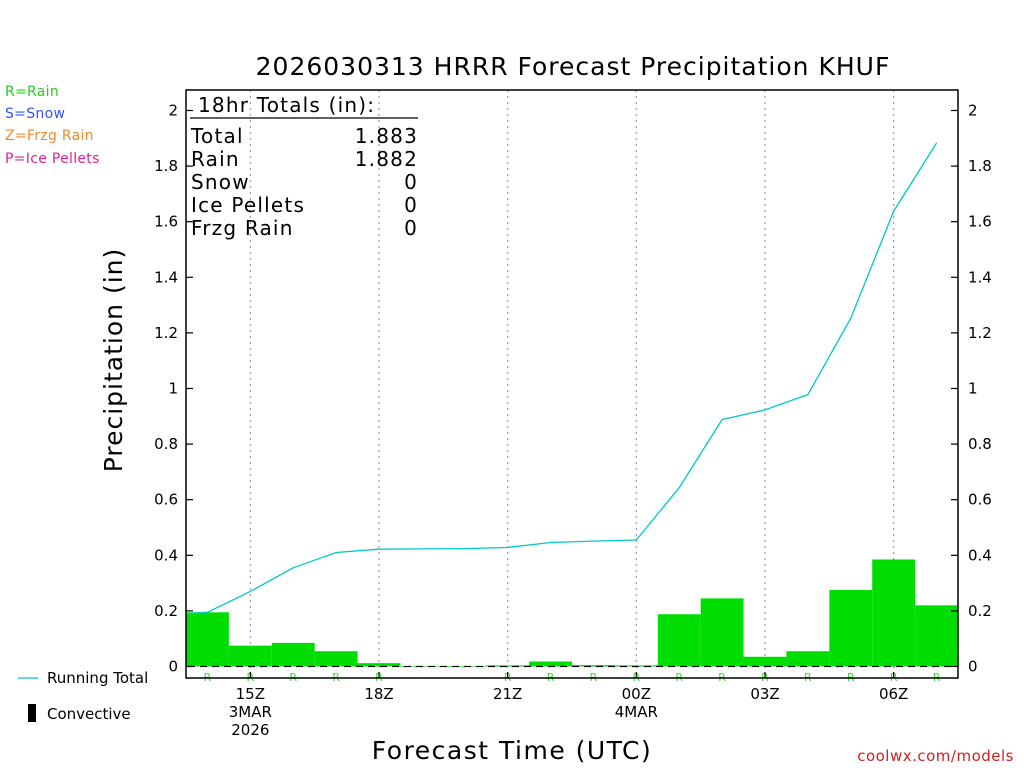  I want to click on legend-snow: S=Snow, so click(35, 114).